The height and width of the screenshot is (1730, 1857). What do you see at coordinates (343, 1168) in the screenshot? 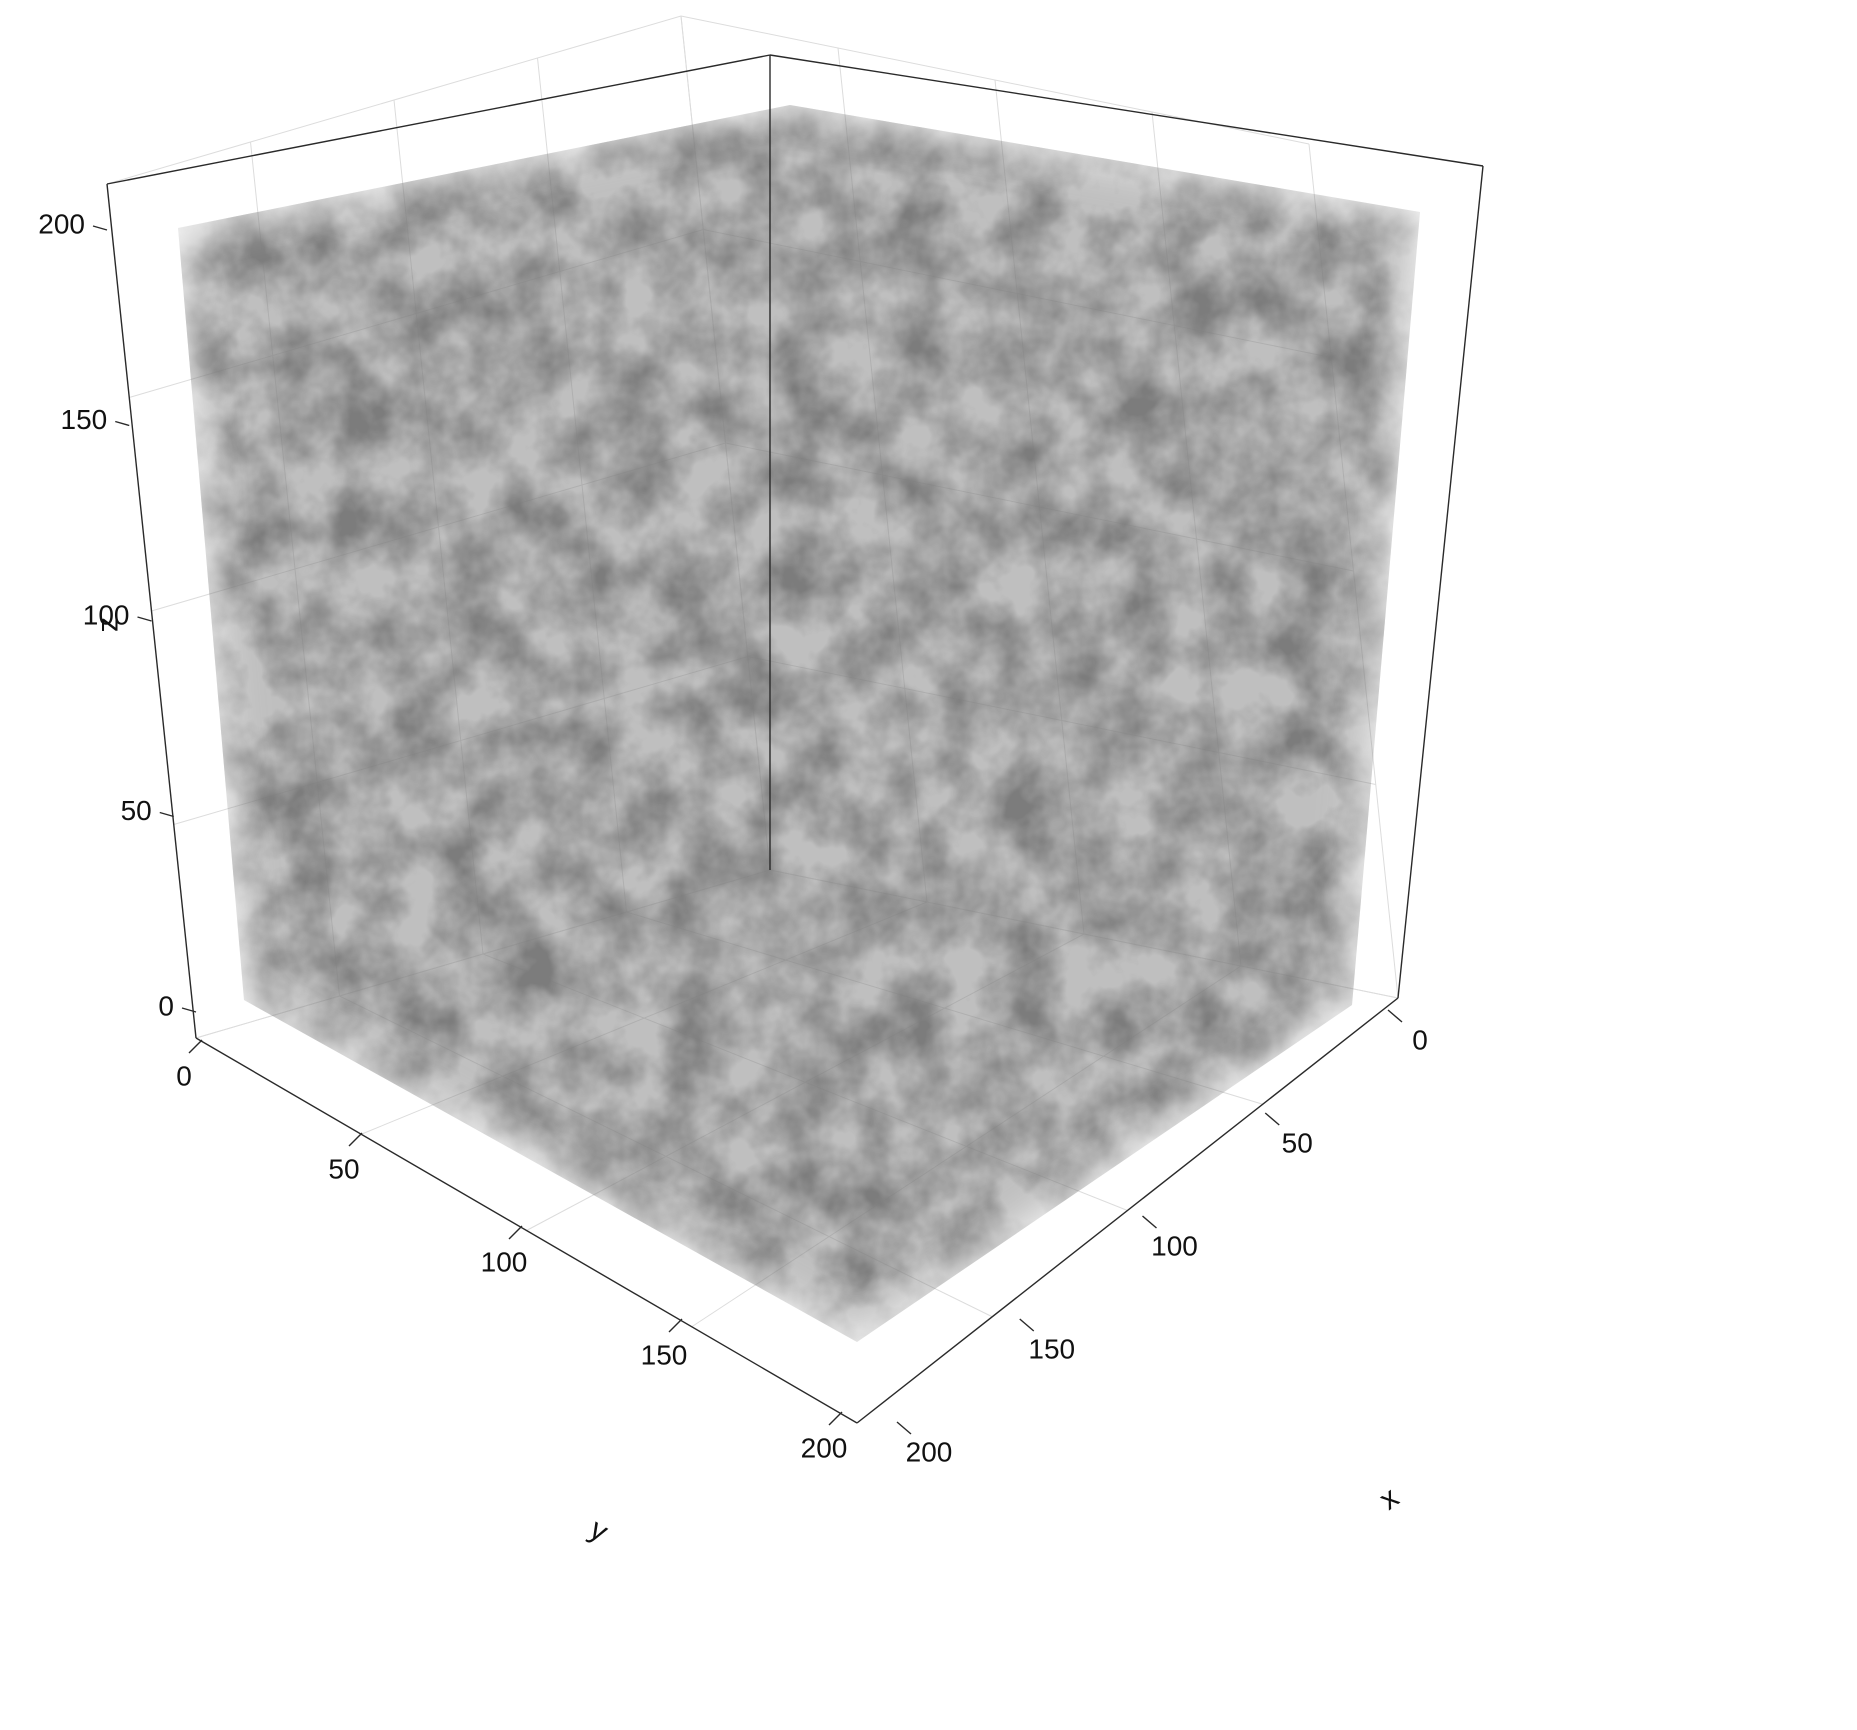
I see `y-tick-label: 50` at bounding box center [343, 1168].